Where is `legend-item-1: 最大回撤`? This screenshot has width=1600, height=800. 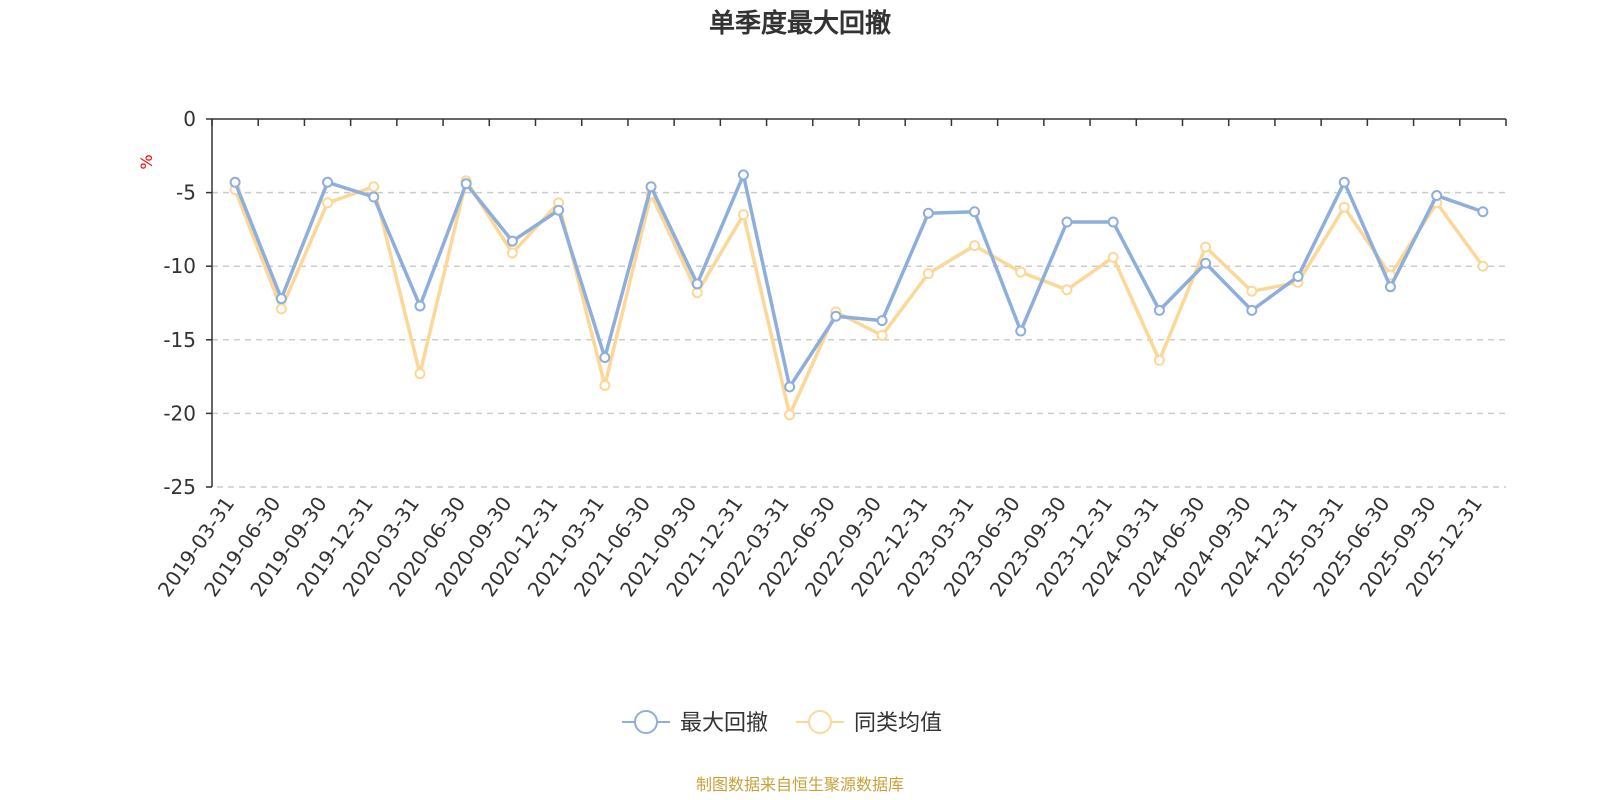 legend-item-1: 最大回撤 is located at coordinates (695, 723).